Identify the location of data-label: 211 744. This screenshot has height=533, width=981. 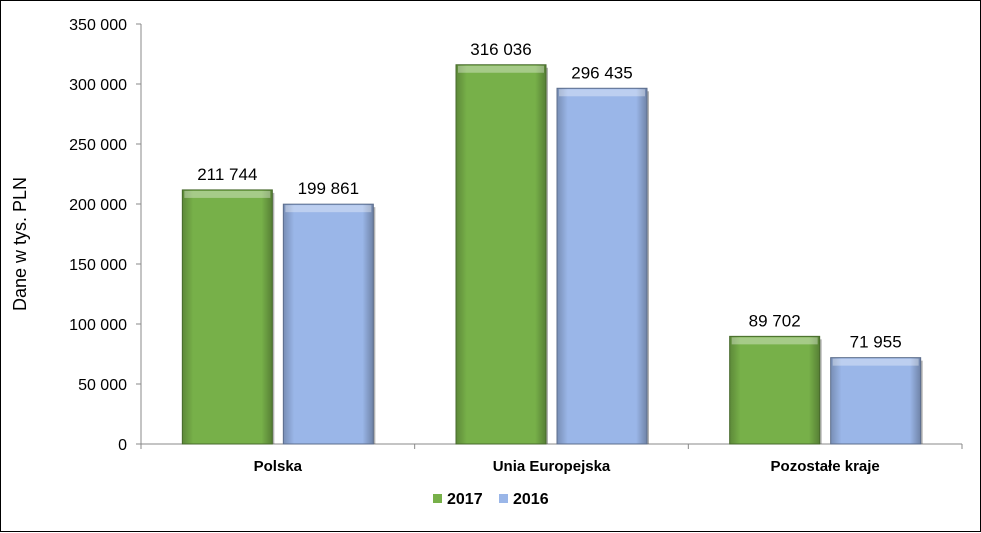
(227, 174).